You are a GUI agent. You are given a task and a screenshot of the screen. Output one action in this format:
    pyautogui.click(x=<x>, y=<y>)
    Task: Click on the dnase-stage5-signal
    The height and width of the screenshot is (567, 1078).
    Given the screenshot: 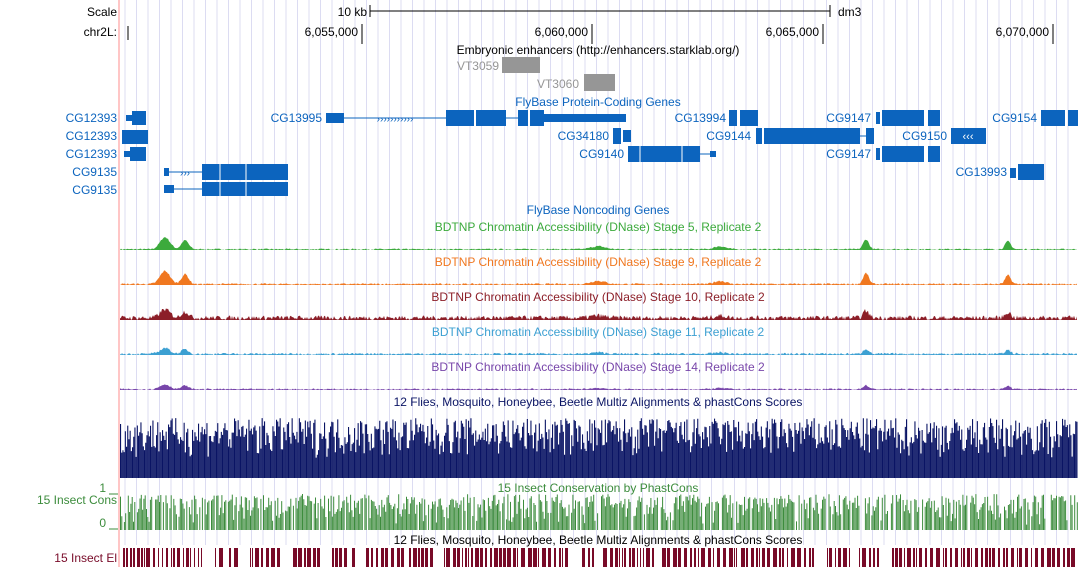 What is the action you would take?
    pyautogui.click(x=598, y=243)
    